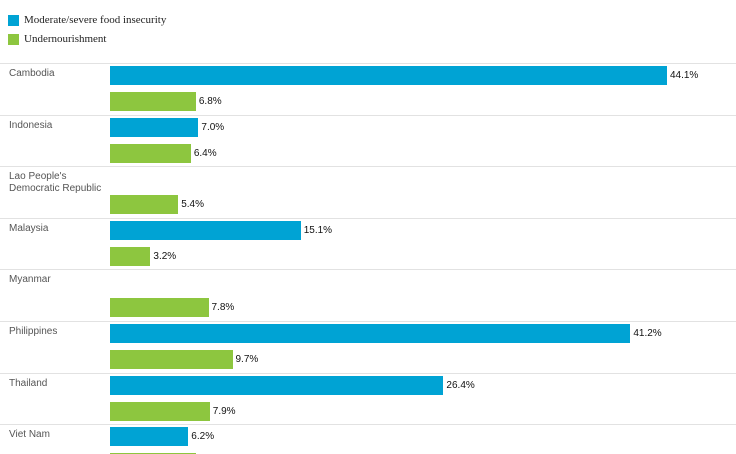  Describe the element at coordinates (247, 359) in the screenshot. I see `value-label: 9.7%` at that location.